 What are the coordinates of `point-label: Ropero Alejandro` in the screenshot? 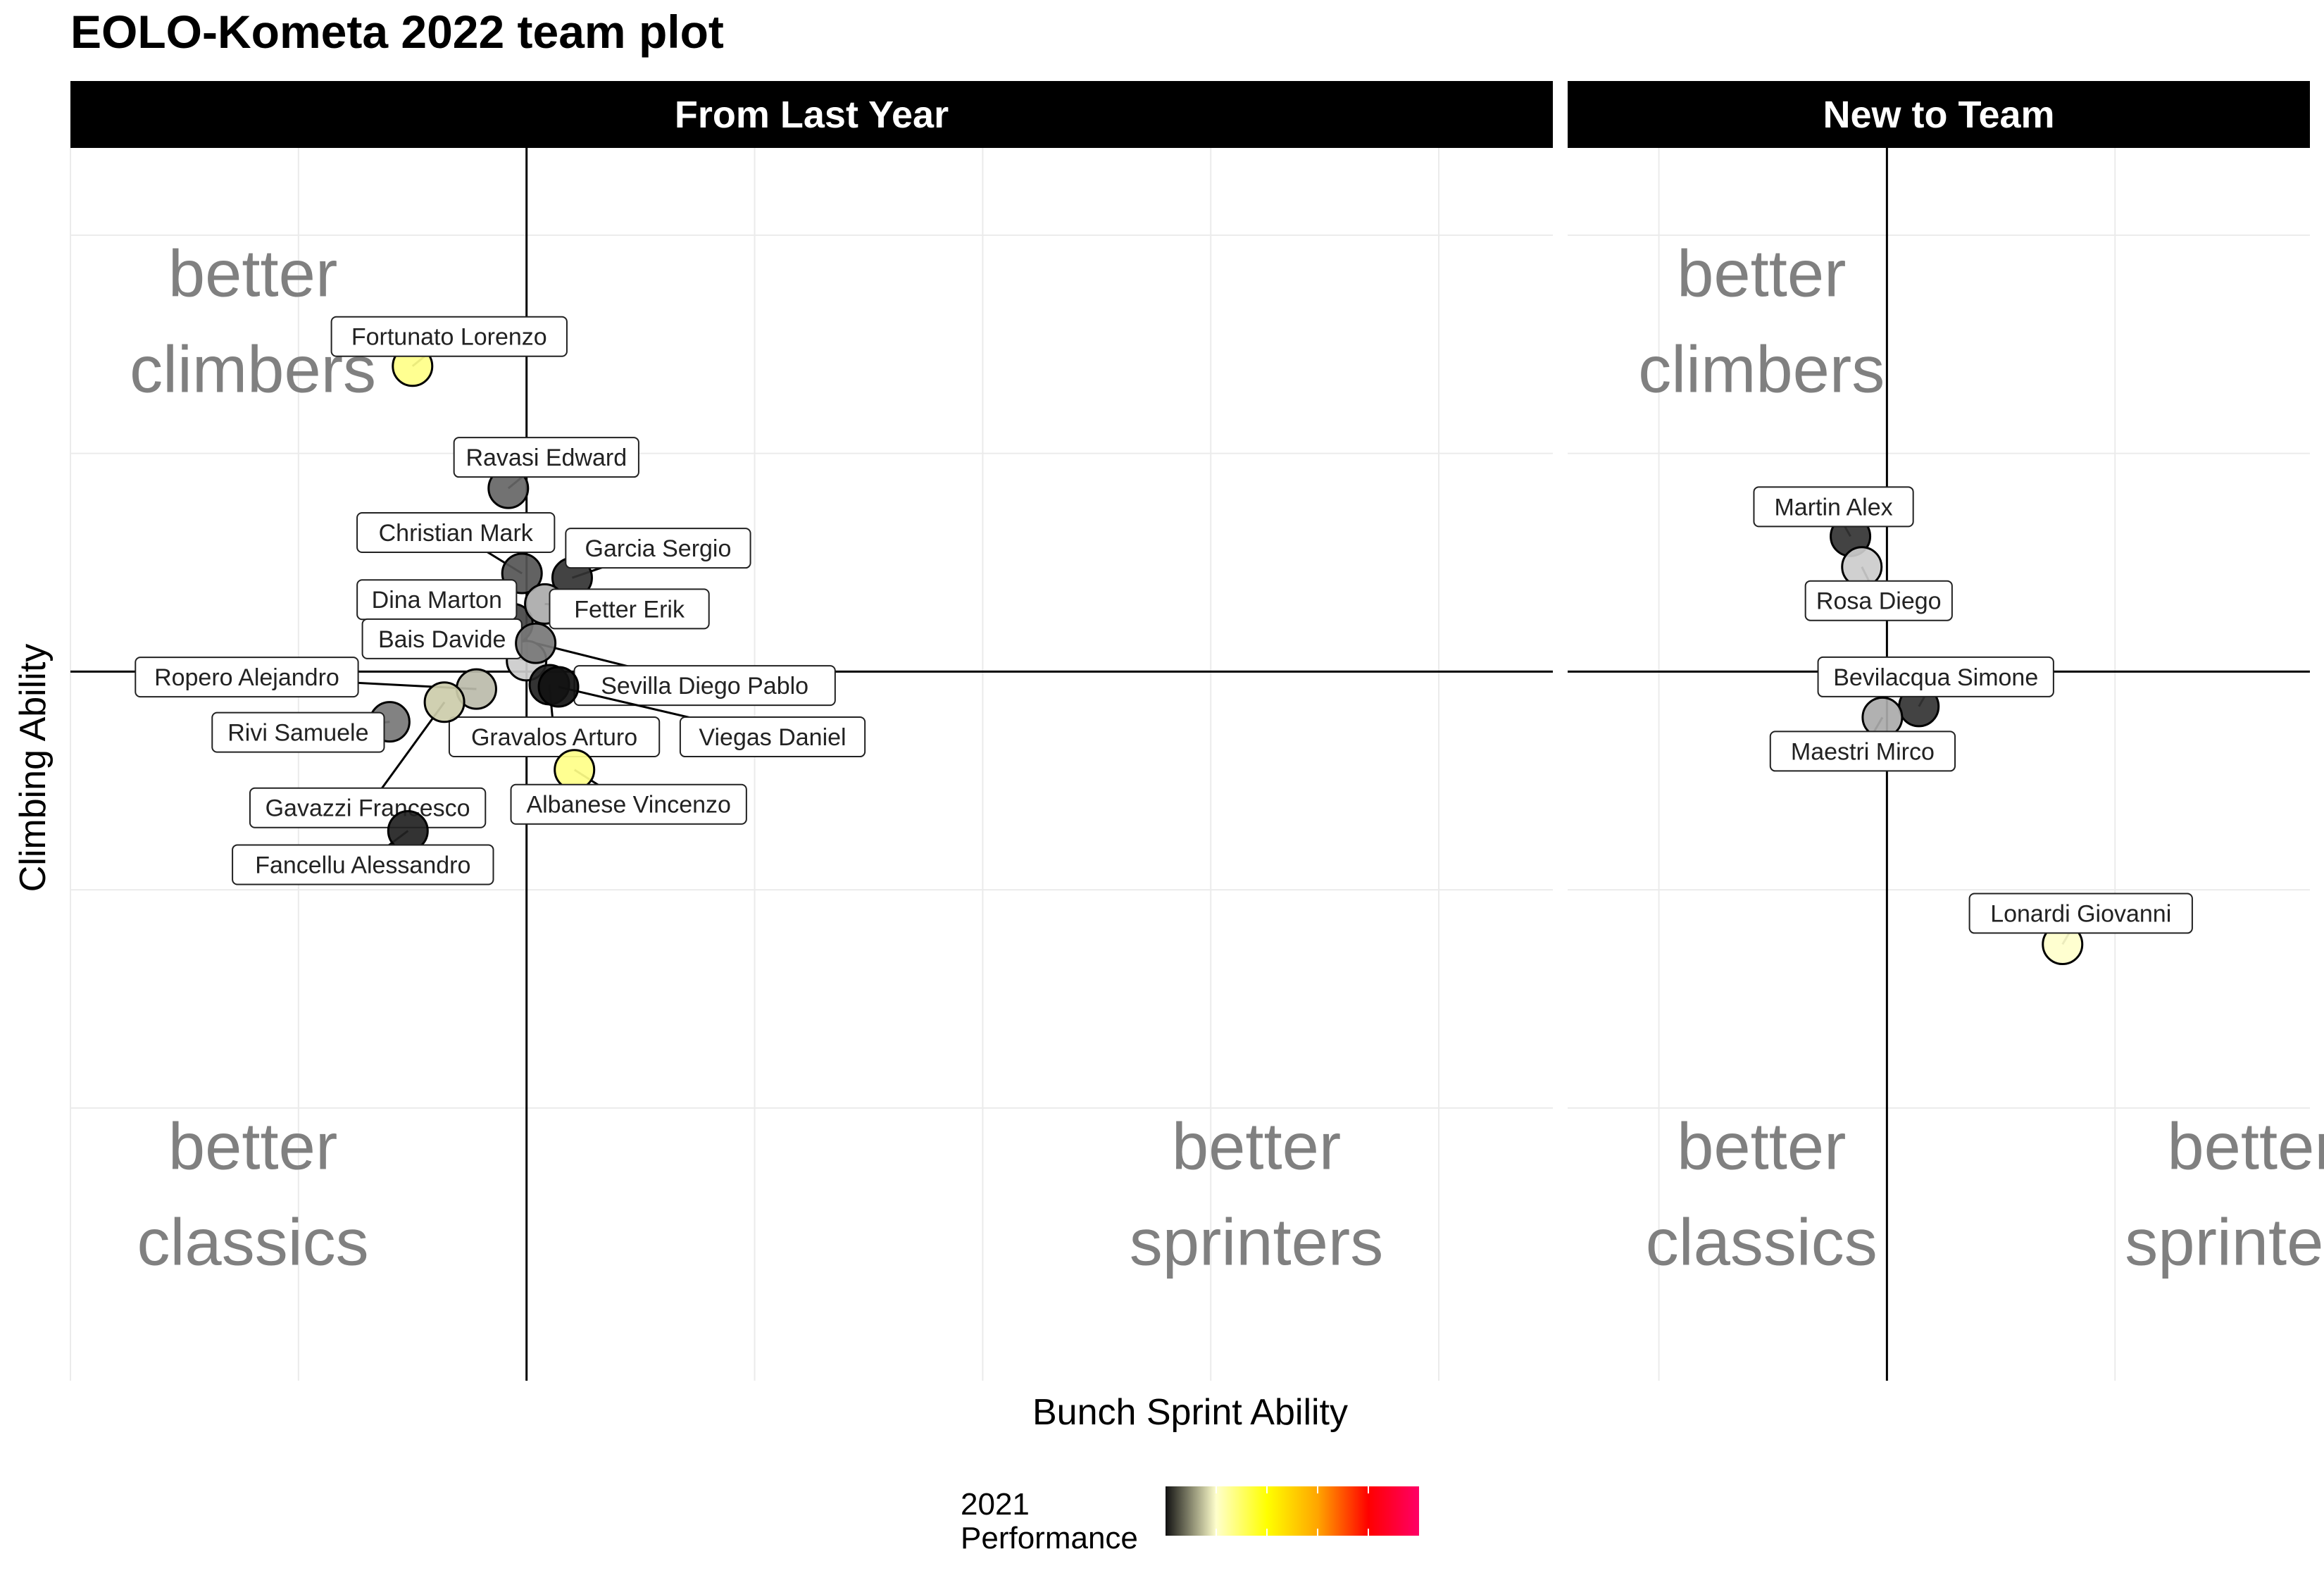 It's located at (247, 677).